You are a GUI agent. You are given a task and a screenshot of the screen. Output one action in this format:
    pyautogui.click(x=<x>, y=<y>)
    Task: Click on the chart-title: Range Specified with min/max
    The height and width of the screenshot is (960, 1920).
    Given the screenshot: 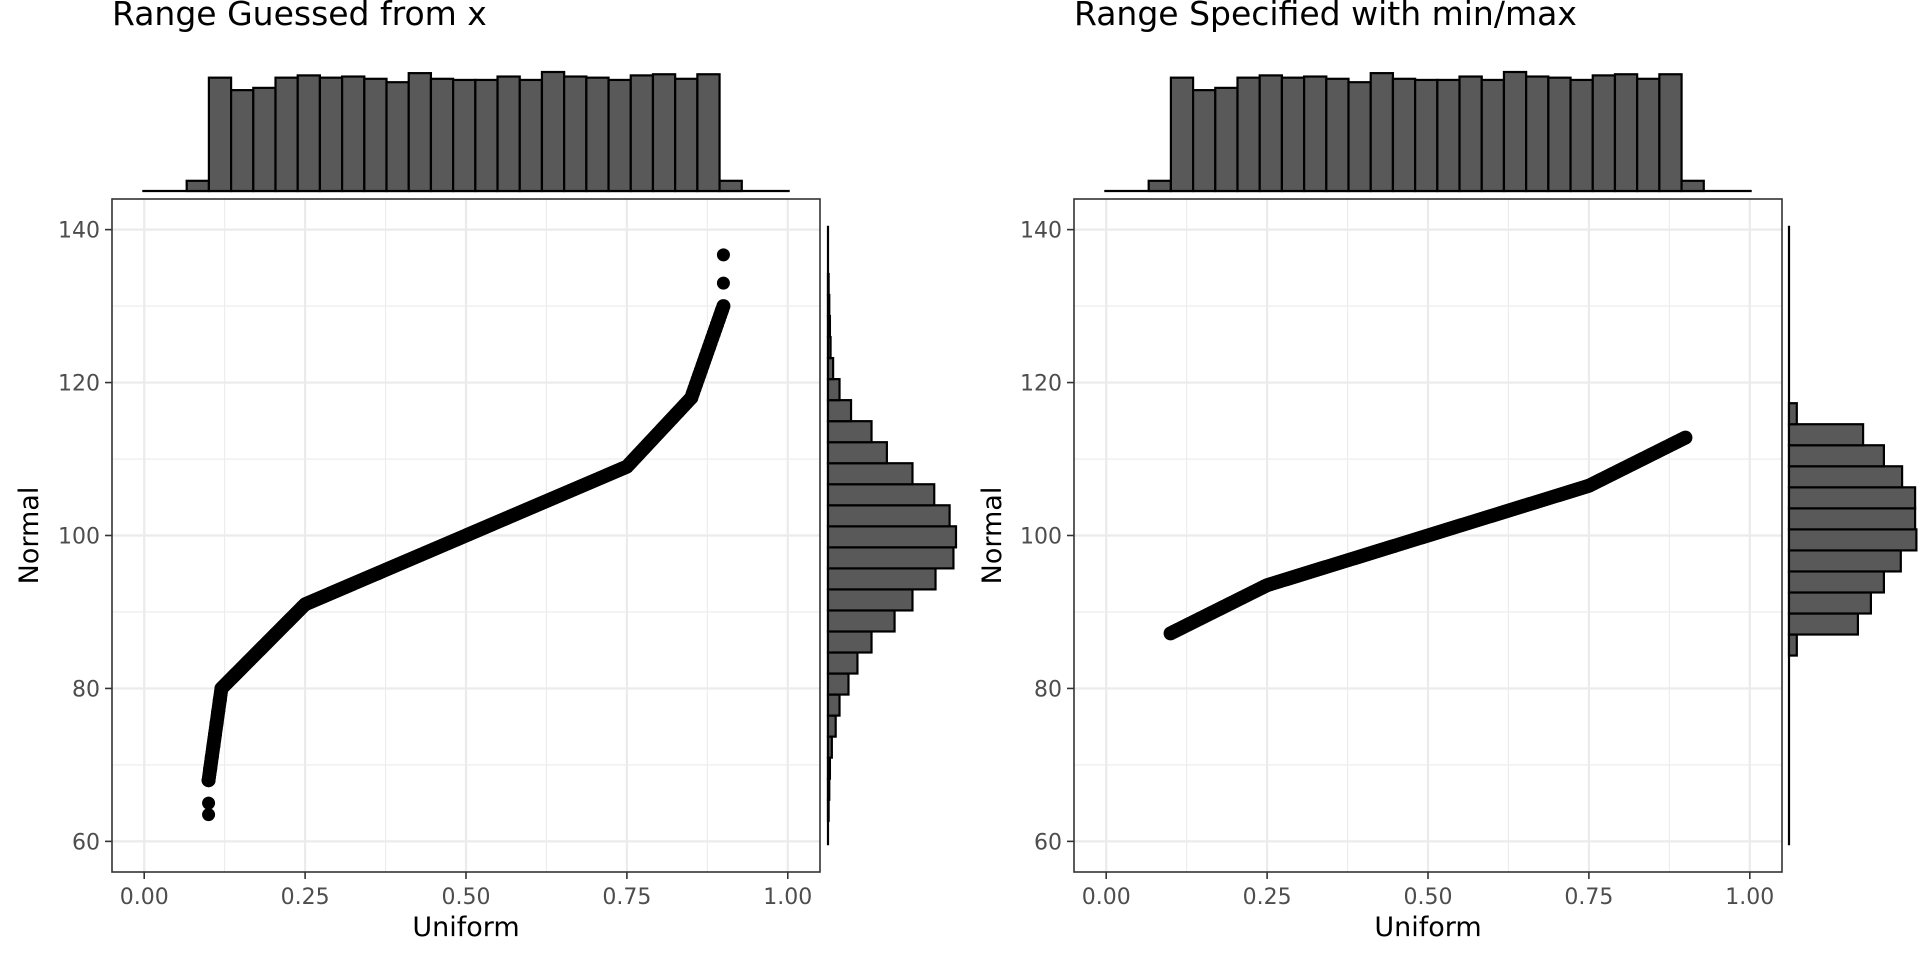 What is the action you would take?
    pyautogui.click(x=1325, y=16)
    